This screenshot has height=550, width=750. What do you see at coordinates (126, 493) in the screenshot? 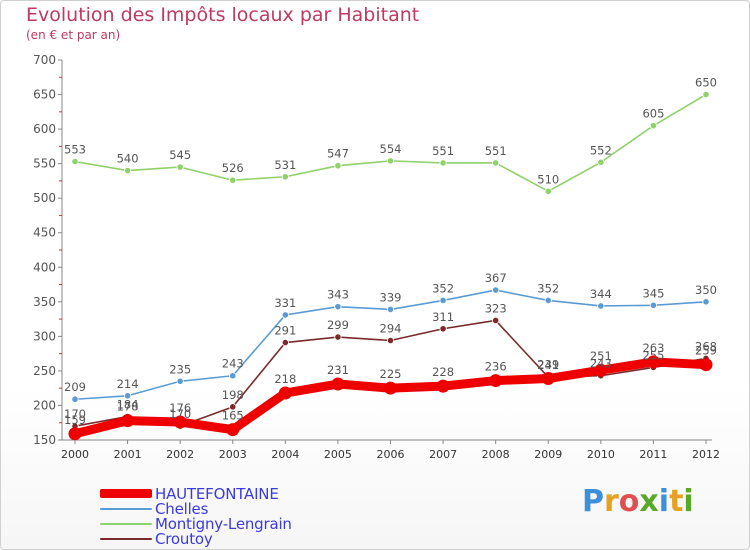
I see `legend-swatch-hautefontaine` at bounding box center [126, 493].